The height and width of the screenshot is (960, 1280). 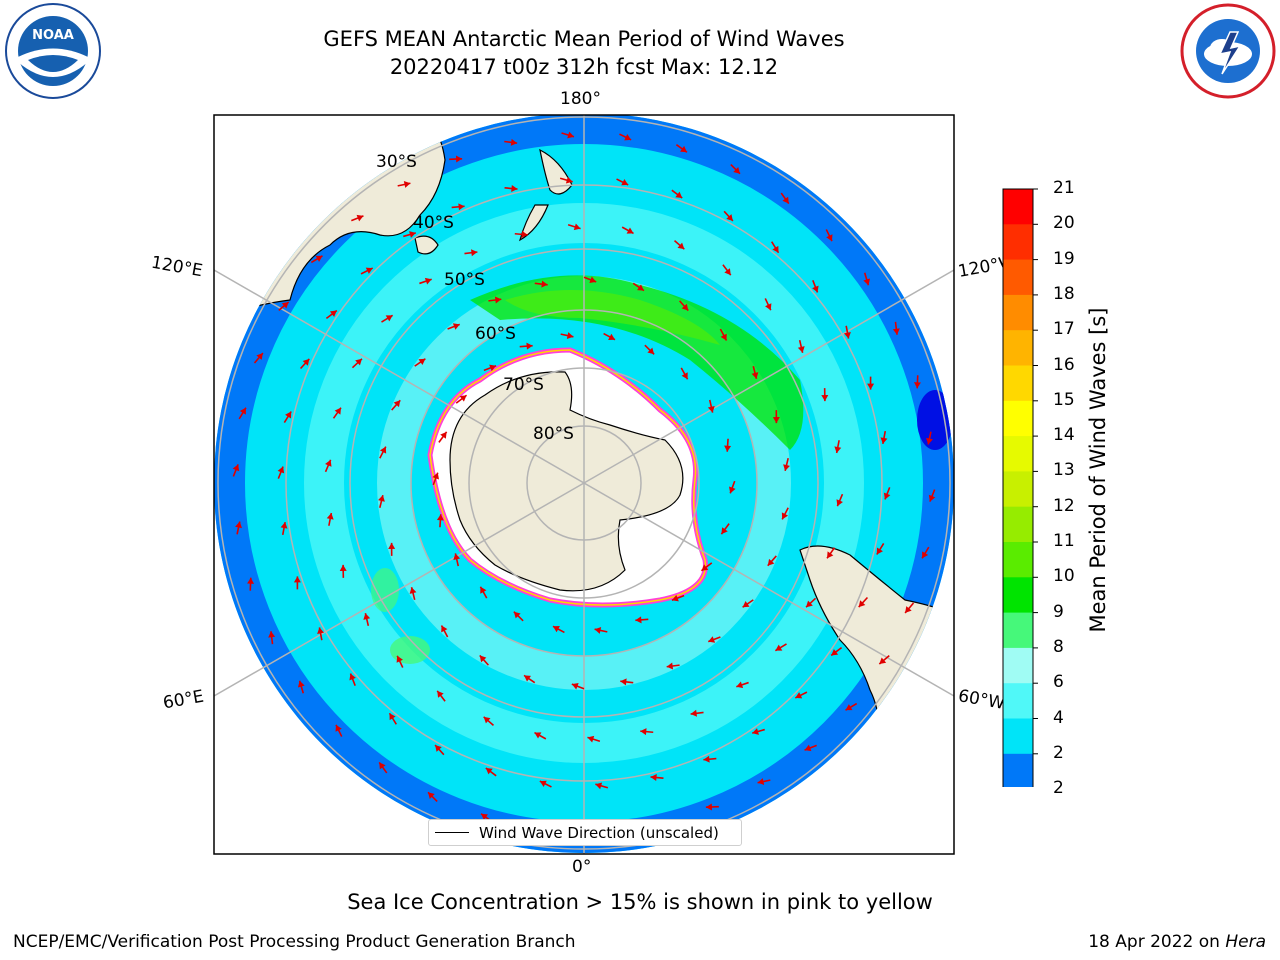 What do you see at coordinates (1177, 942) in the screenshot?
I see `footer-date: 18 Apr 2022 on Hera` at bounding box center [1177, 942].